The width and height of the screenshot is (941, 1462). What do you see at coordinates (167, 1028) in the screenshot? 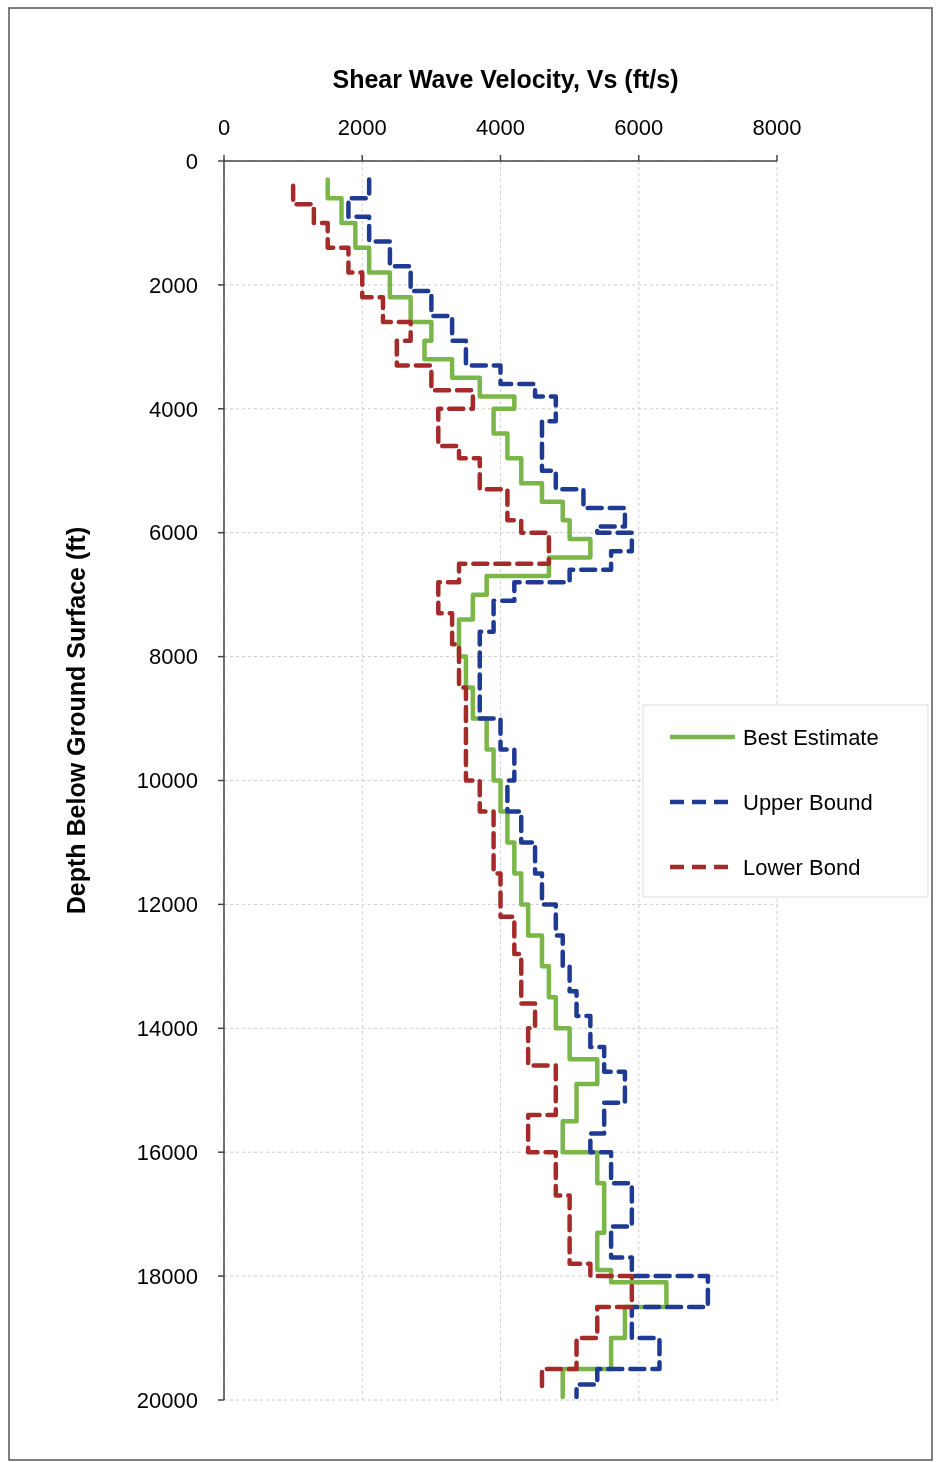
I see `y-tick-label: 14000` at bounding box center [167, 1028].